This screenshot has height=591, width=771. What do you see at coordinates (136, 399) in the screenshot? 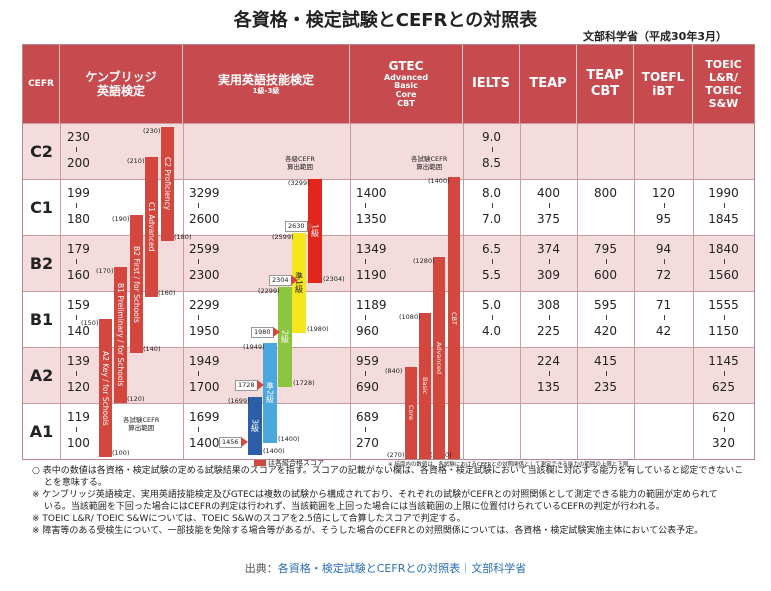
I see `cambridge-bar-bottom: (120)` at bounding box center [136, 399].